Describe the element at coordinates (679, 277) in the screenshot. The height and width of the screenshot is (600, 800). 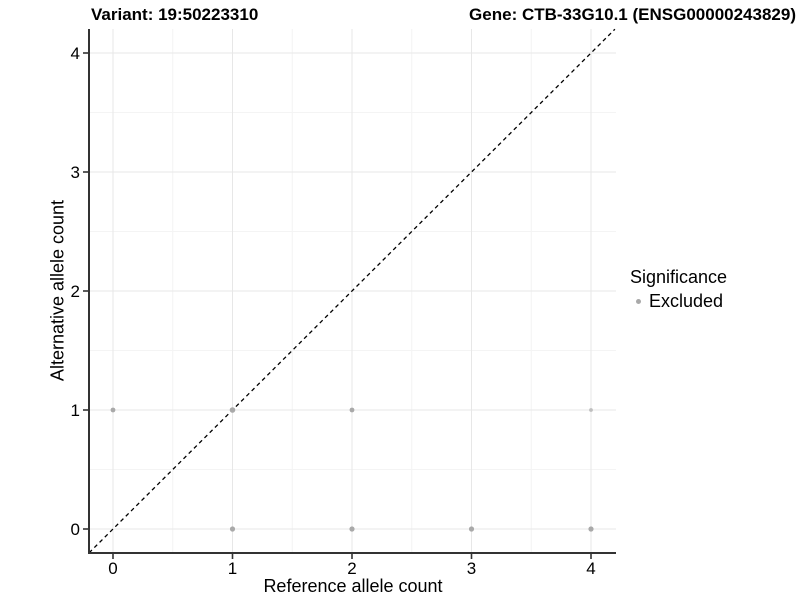
I see `legend-title: Significance` at that location.